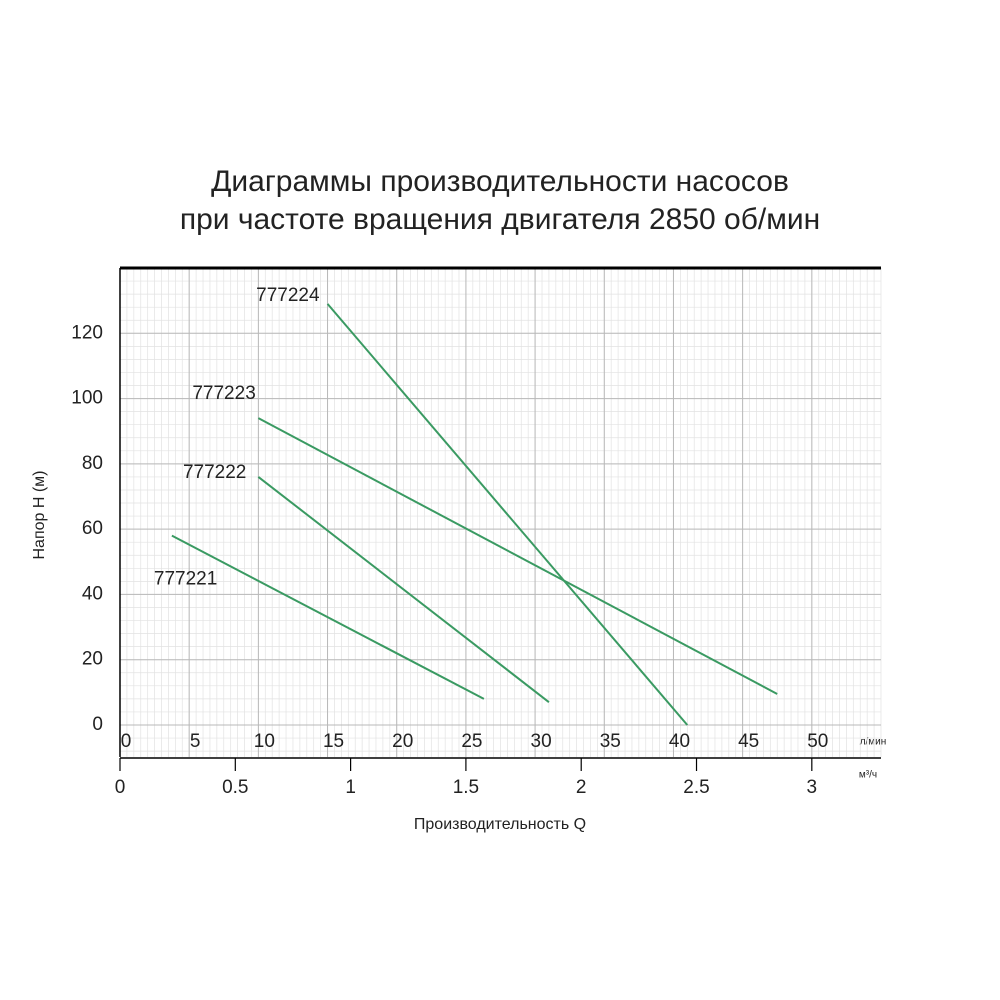 Image resolution: width=1000 pixels, height=1000 pixels. Describe the element at coordinates (610, 741) in the screenshot. I see `x-tick-label: 35` at that location.